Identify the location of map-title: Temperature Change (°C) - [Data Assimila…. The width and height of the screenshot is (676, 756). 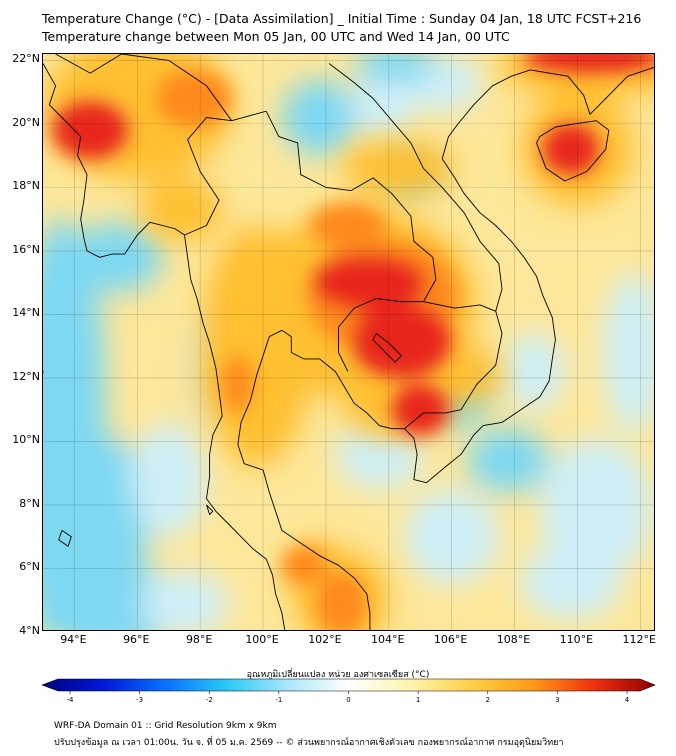
(342, 18).